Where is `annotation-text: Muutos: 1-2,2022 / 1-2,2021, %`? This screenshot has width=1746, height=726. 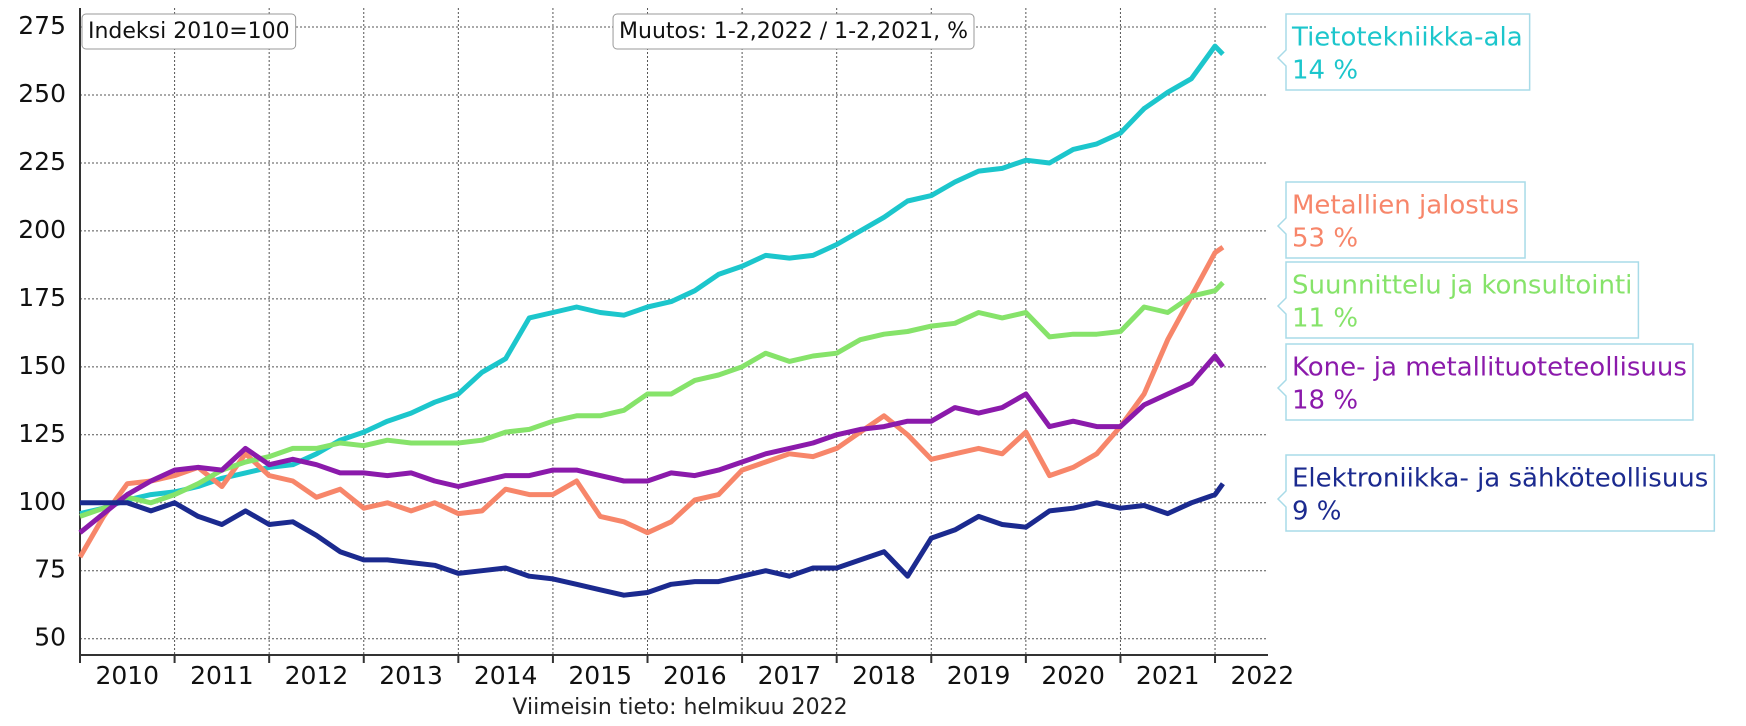 annotation-text: Muutos: 1-2,2022 / 1-2,2021, % is located at coordinates (793, 31).